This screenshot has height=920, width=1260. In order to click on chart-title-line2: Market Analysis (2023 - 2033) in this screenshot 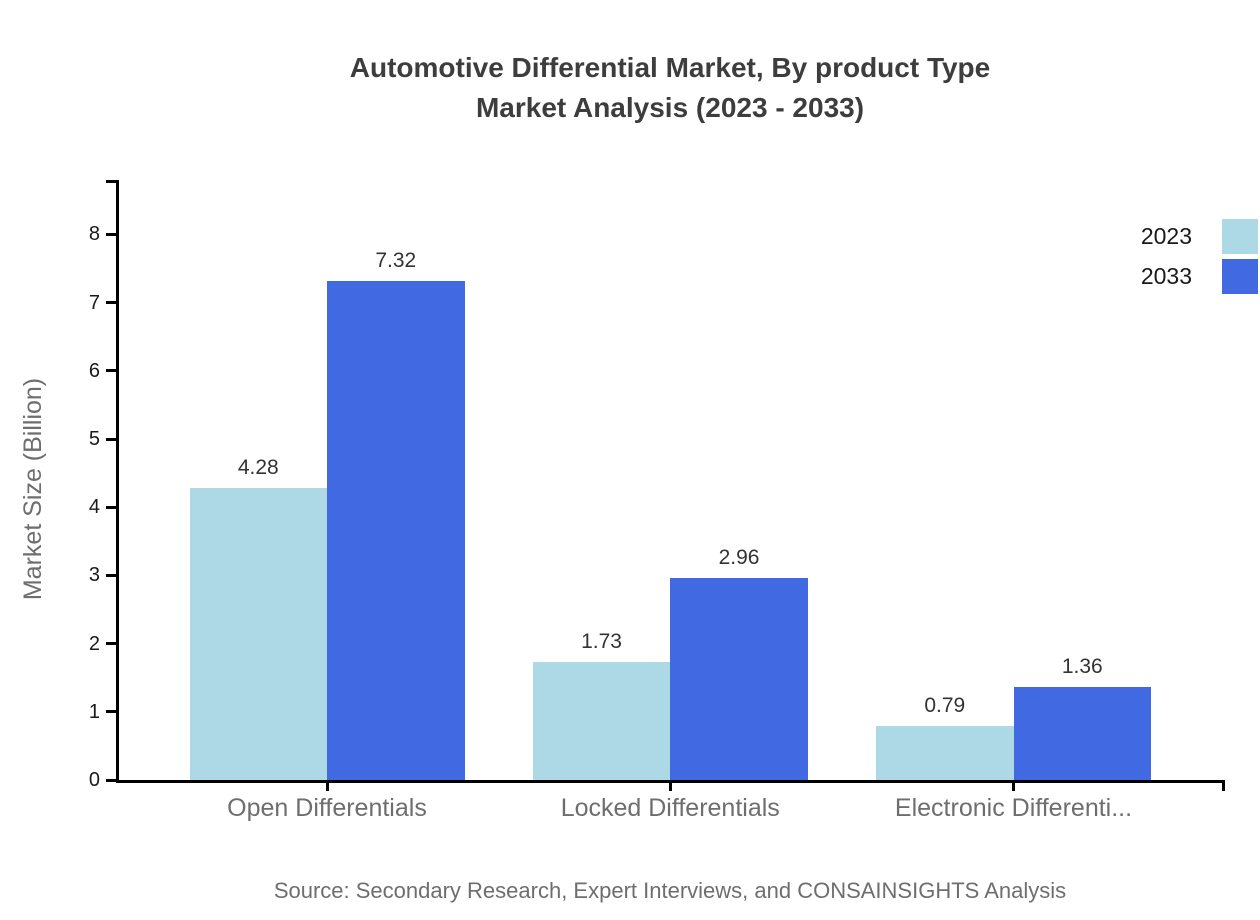, I will do `click(670, 107)`.